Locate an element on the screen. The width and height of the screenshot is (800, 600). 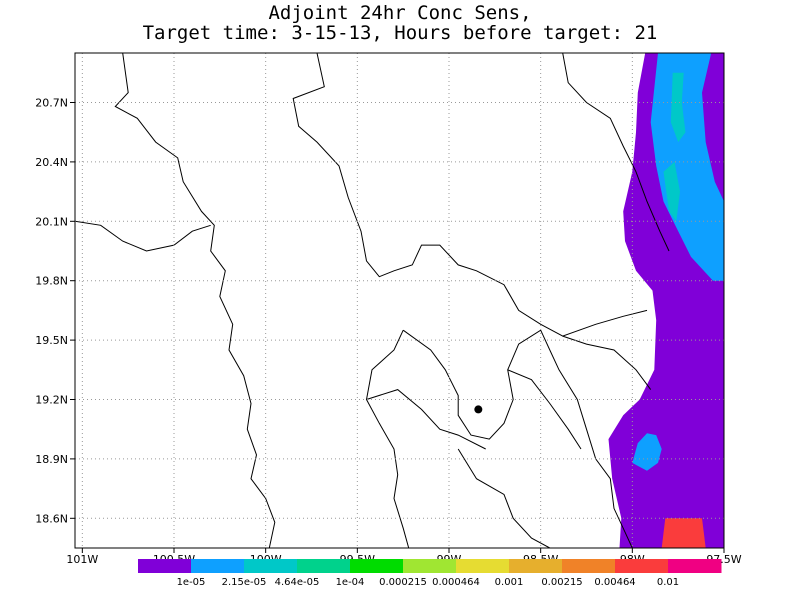
y-tick-label: 20.4N is located at coordinates (51, 162).